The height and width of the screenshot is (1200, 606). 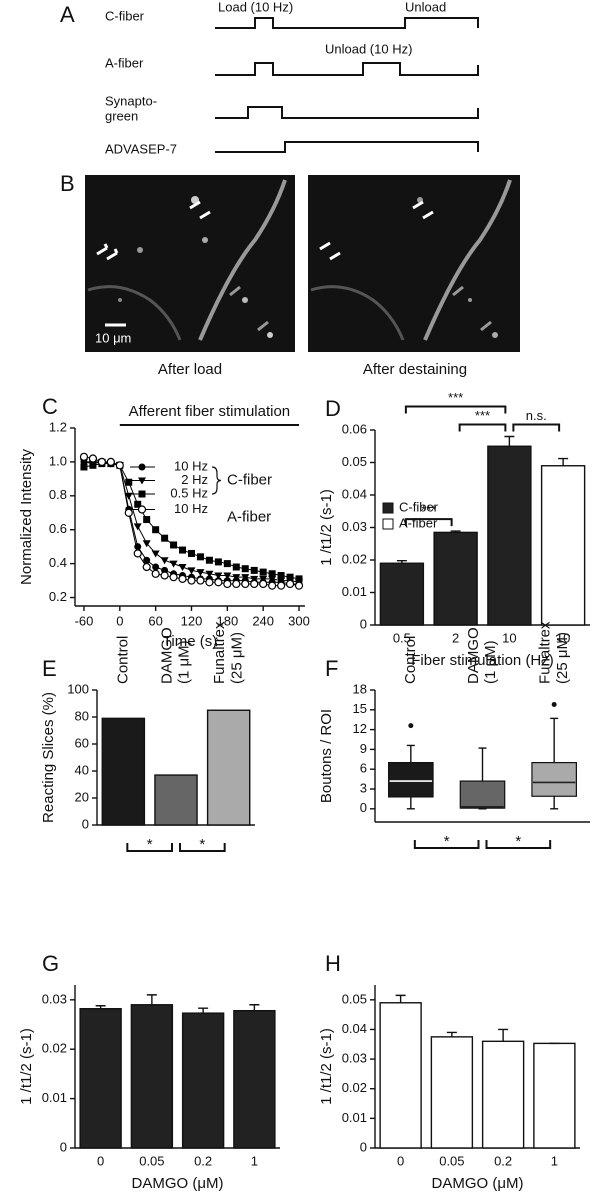 What do you see at coordinates (78, 688) in the screenshot?
I see `y-tick-label: 100` at bounding box center [78, 688].